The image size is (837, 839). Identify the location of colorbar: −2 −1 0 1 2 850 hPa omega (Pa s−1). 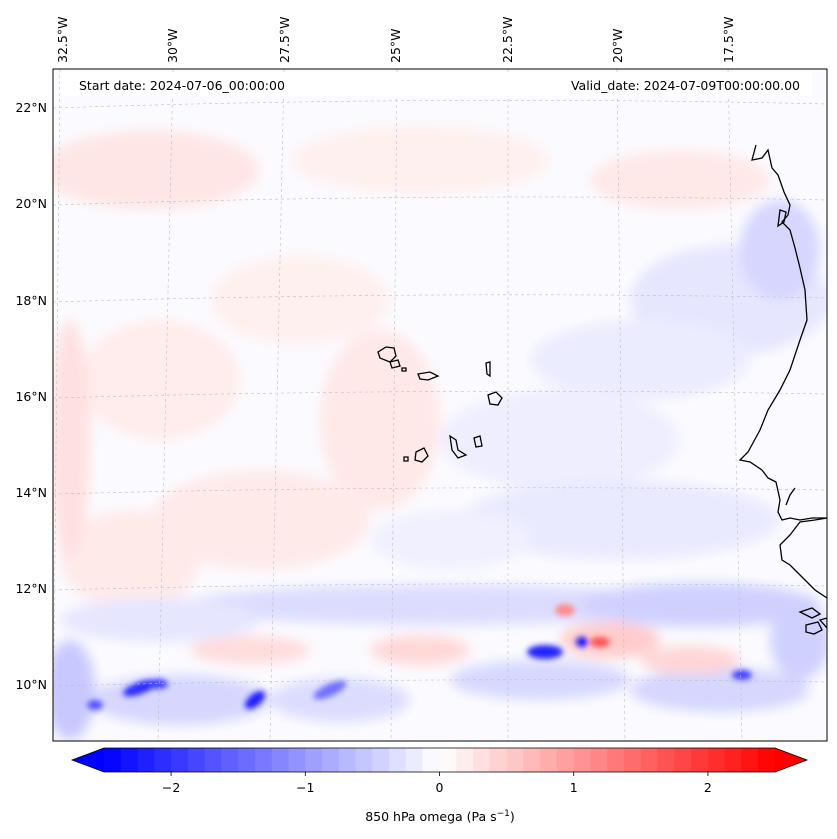
(439, 785).